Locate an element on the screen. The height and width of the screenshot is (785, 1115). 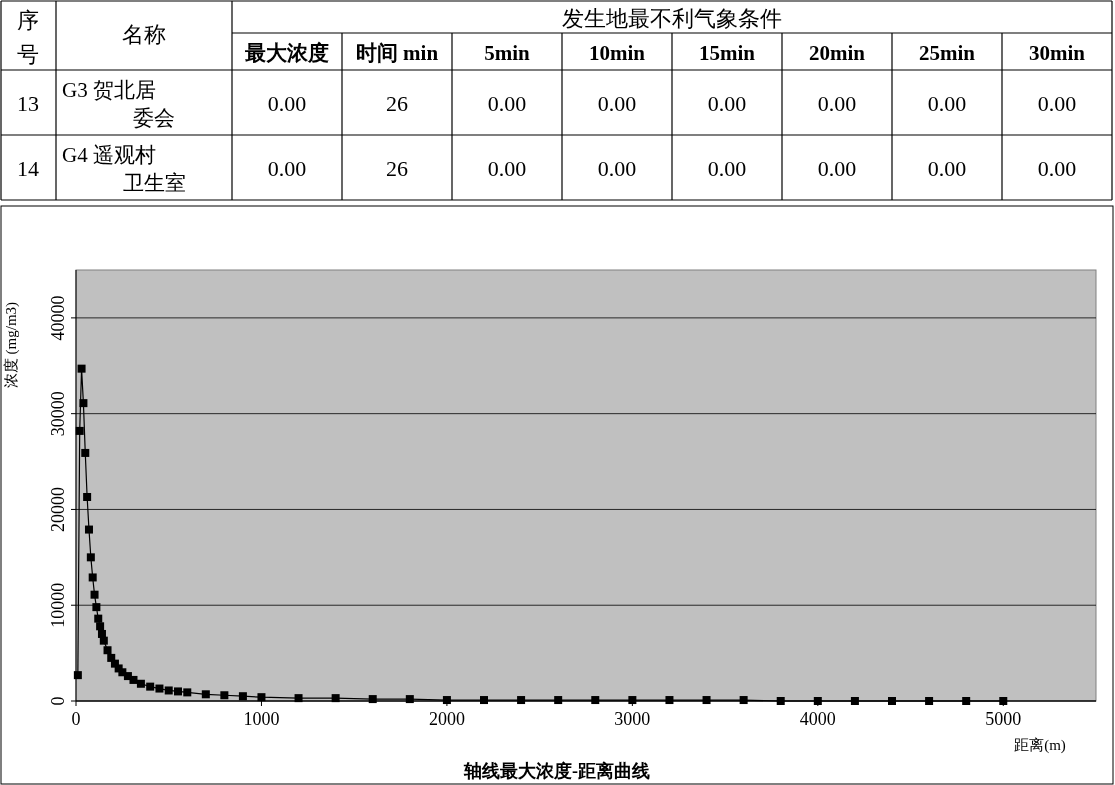
y-tick-label: 20000 is located at coordinates (58, 509).